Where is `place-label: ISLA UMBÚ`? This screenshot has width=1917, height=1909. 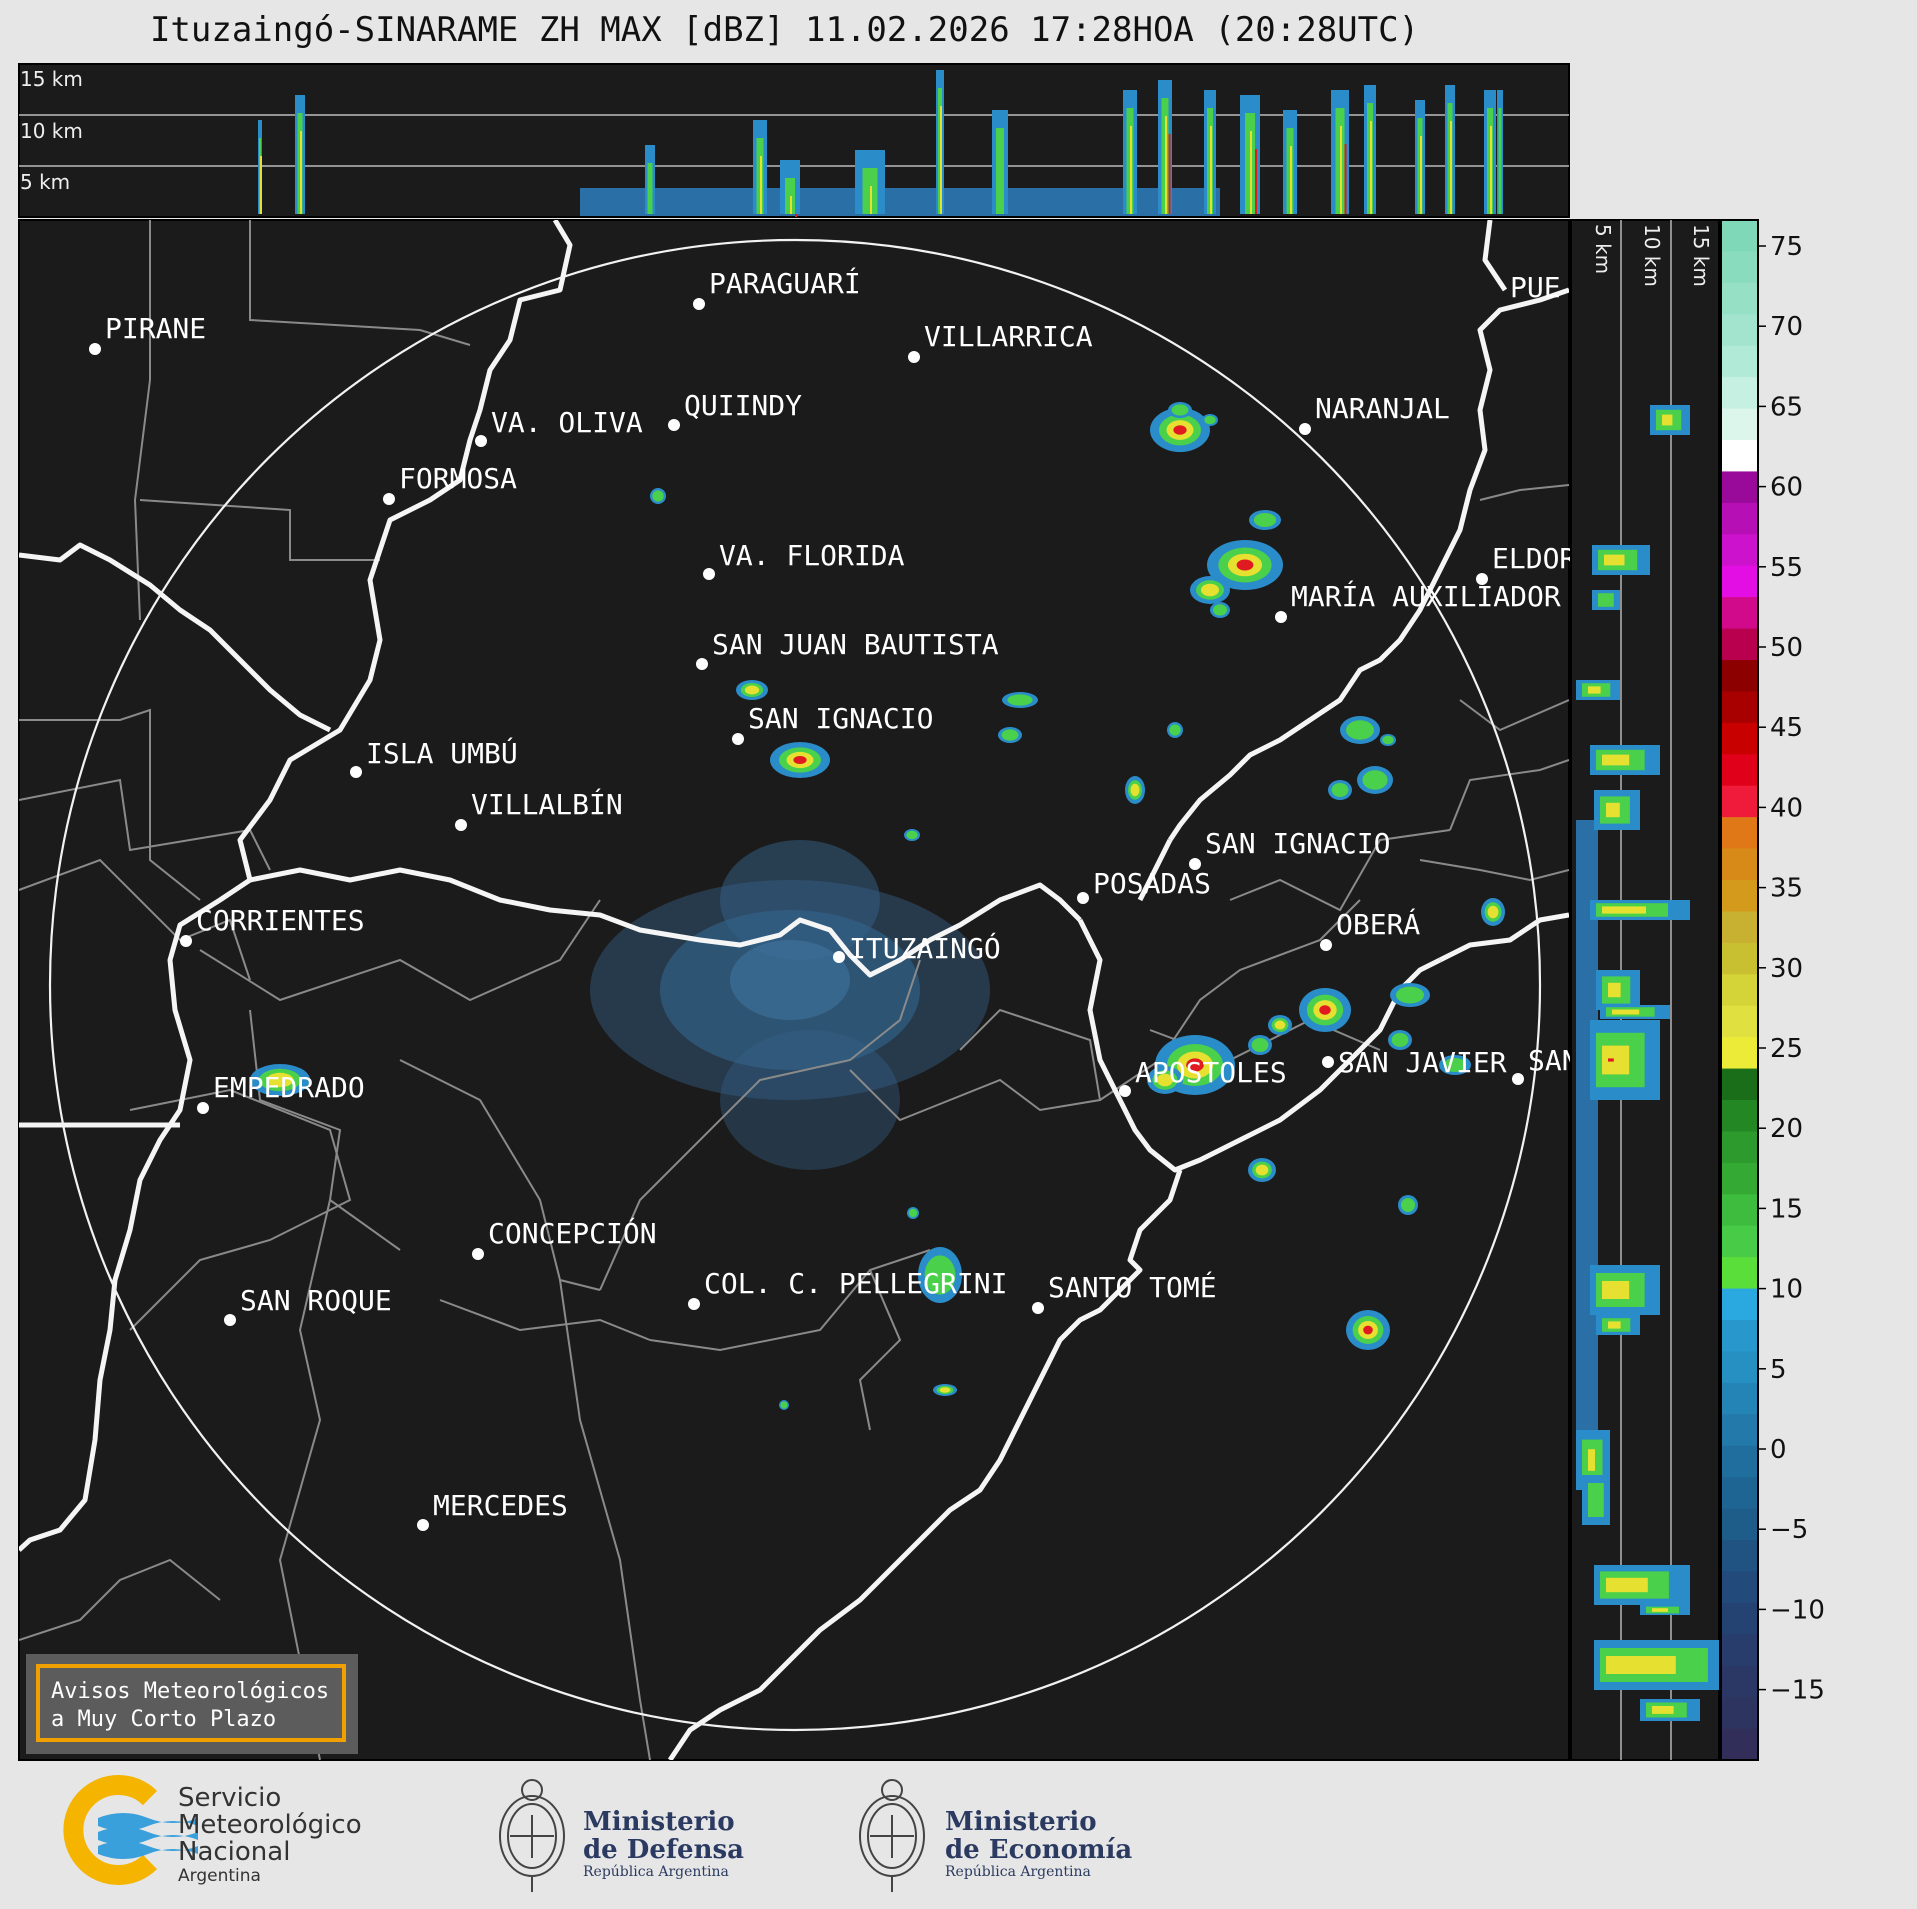
place-label: ISLA UMBÚ is located at coordinates (442, 753).